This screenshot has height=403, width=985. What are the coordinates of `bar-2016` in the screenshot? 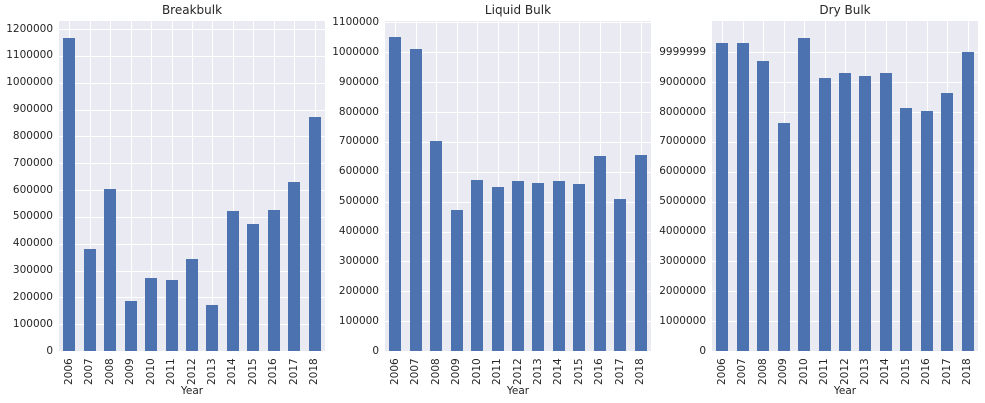 It's located at (274, 280).